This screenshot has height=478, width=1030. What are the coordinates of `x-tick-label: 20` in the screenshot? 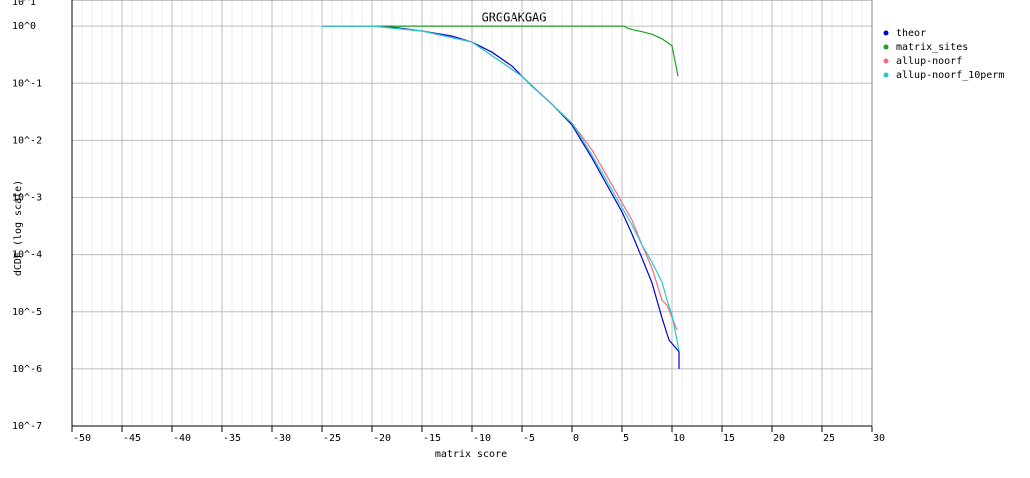 It's located at (779, 438).